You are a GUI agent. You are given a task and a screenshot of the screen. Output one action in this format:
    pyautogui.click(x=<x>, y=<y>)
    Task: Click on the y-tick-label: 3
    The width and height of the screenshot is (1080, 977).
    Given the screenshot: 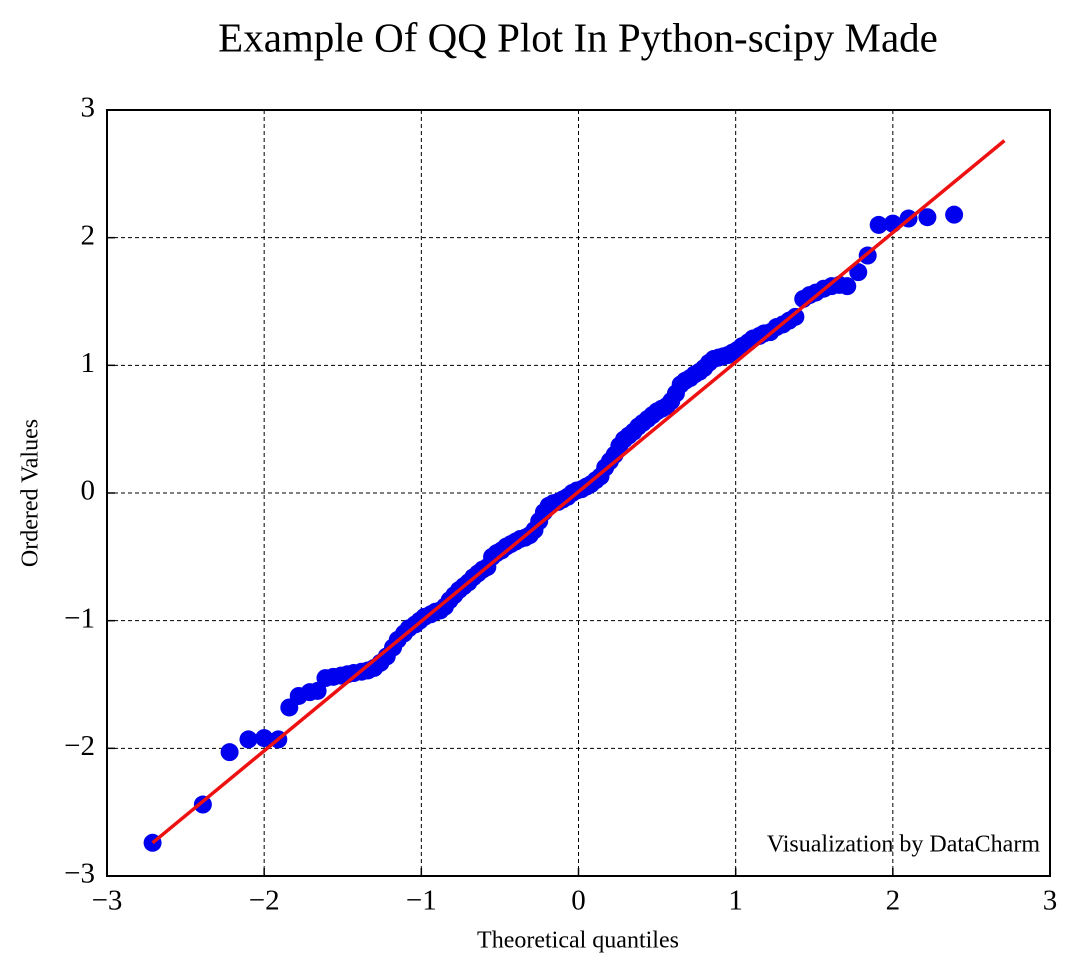 What is the action you would take?
    pyautogui.click(x=88, y=108)
    